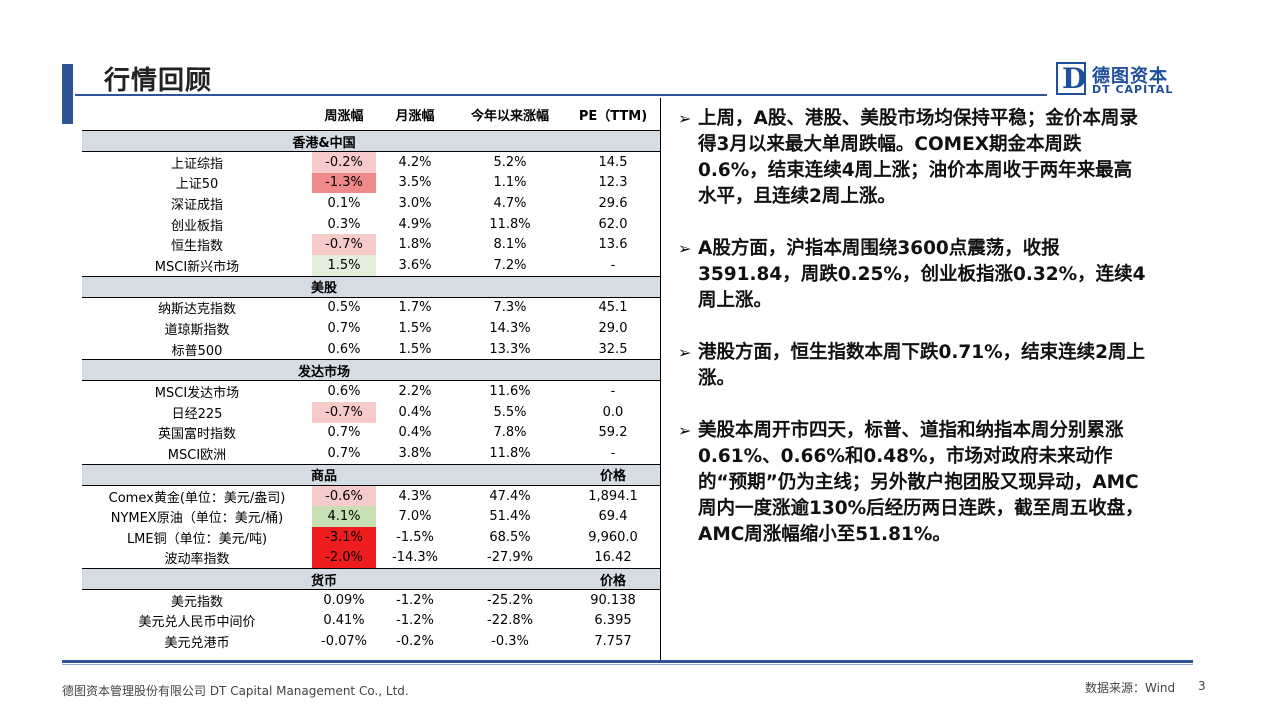  What do you see at coordinates (344, 162) in the screenshot?
I see `weekly-change: -0.2%` at bounding box center [344, 162].